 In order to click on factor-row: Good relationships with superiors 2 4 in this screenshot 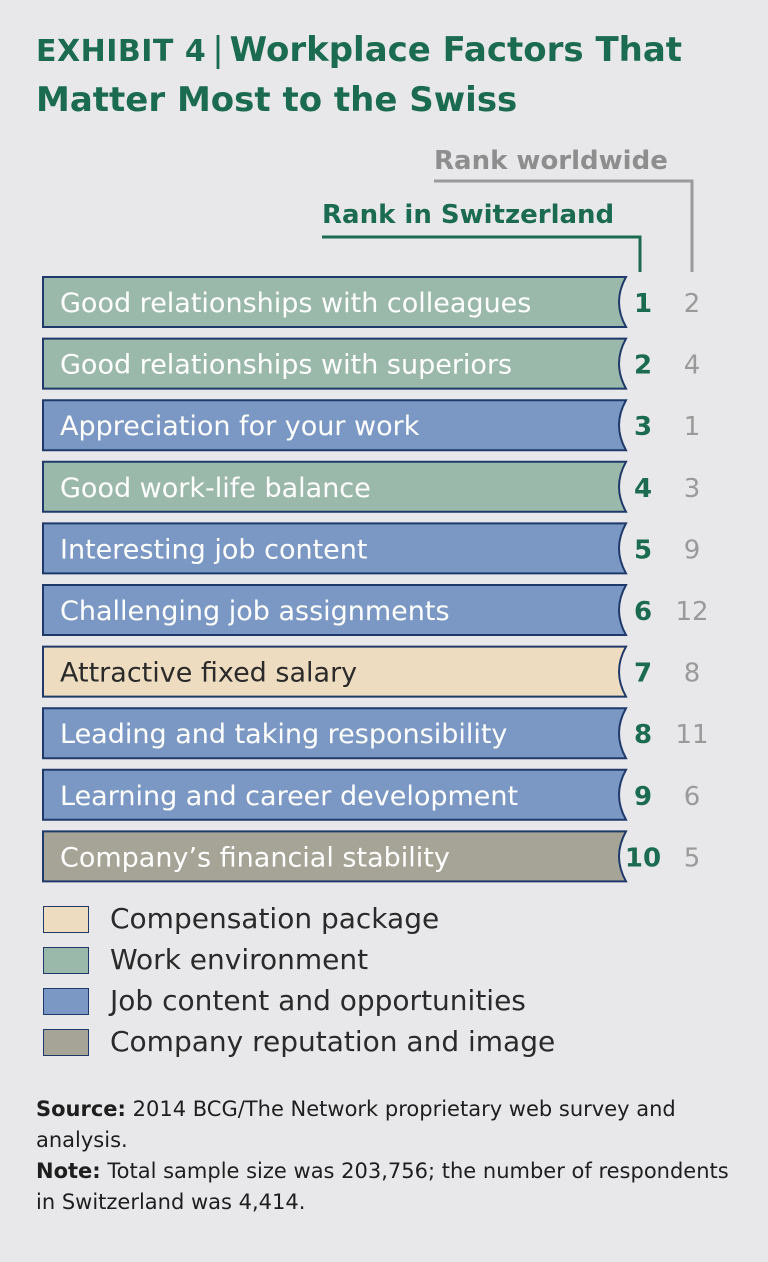, I will do `click(371, 363)`.